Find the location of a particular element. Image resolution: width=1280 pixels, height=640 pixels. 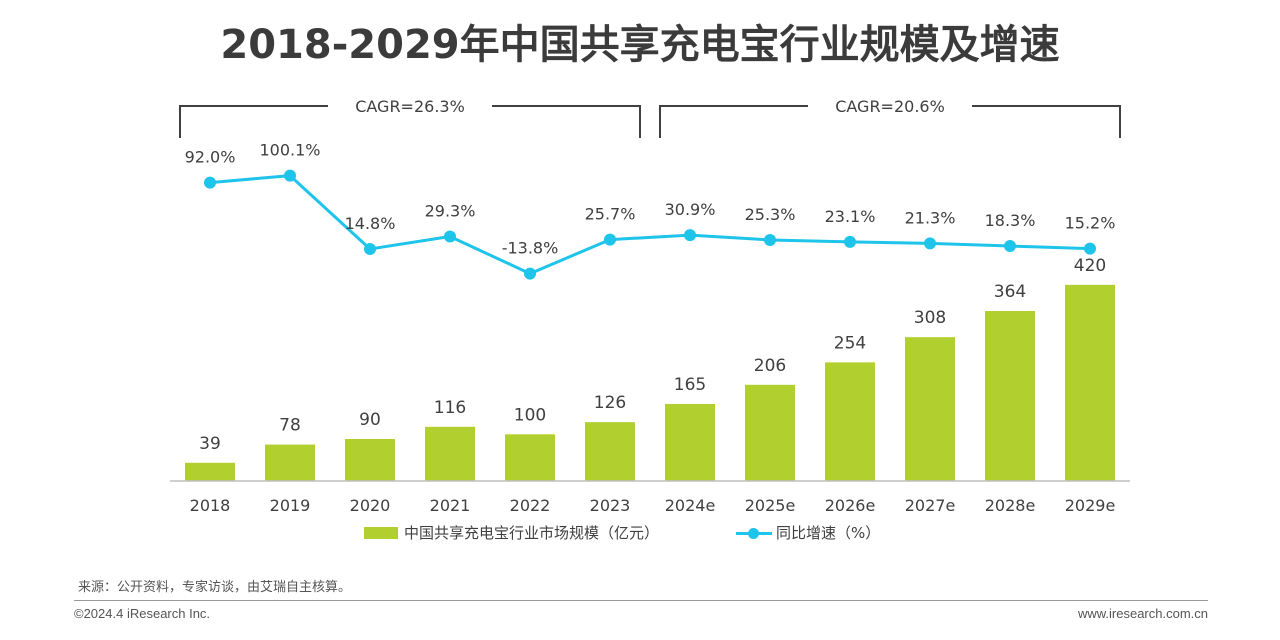

x-tick-label: 2024e is located at coordinates (690, 505).